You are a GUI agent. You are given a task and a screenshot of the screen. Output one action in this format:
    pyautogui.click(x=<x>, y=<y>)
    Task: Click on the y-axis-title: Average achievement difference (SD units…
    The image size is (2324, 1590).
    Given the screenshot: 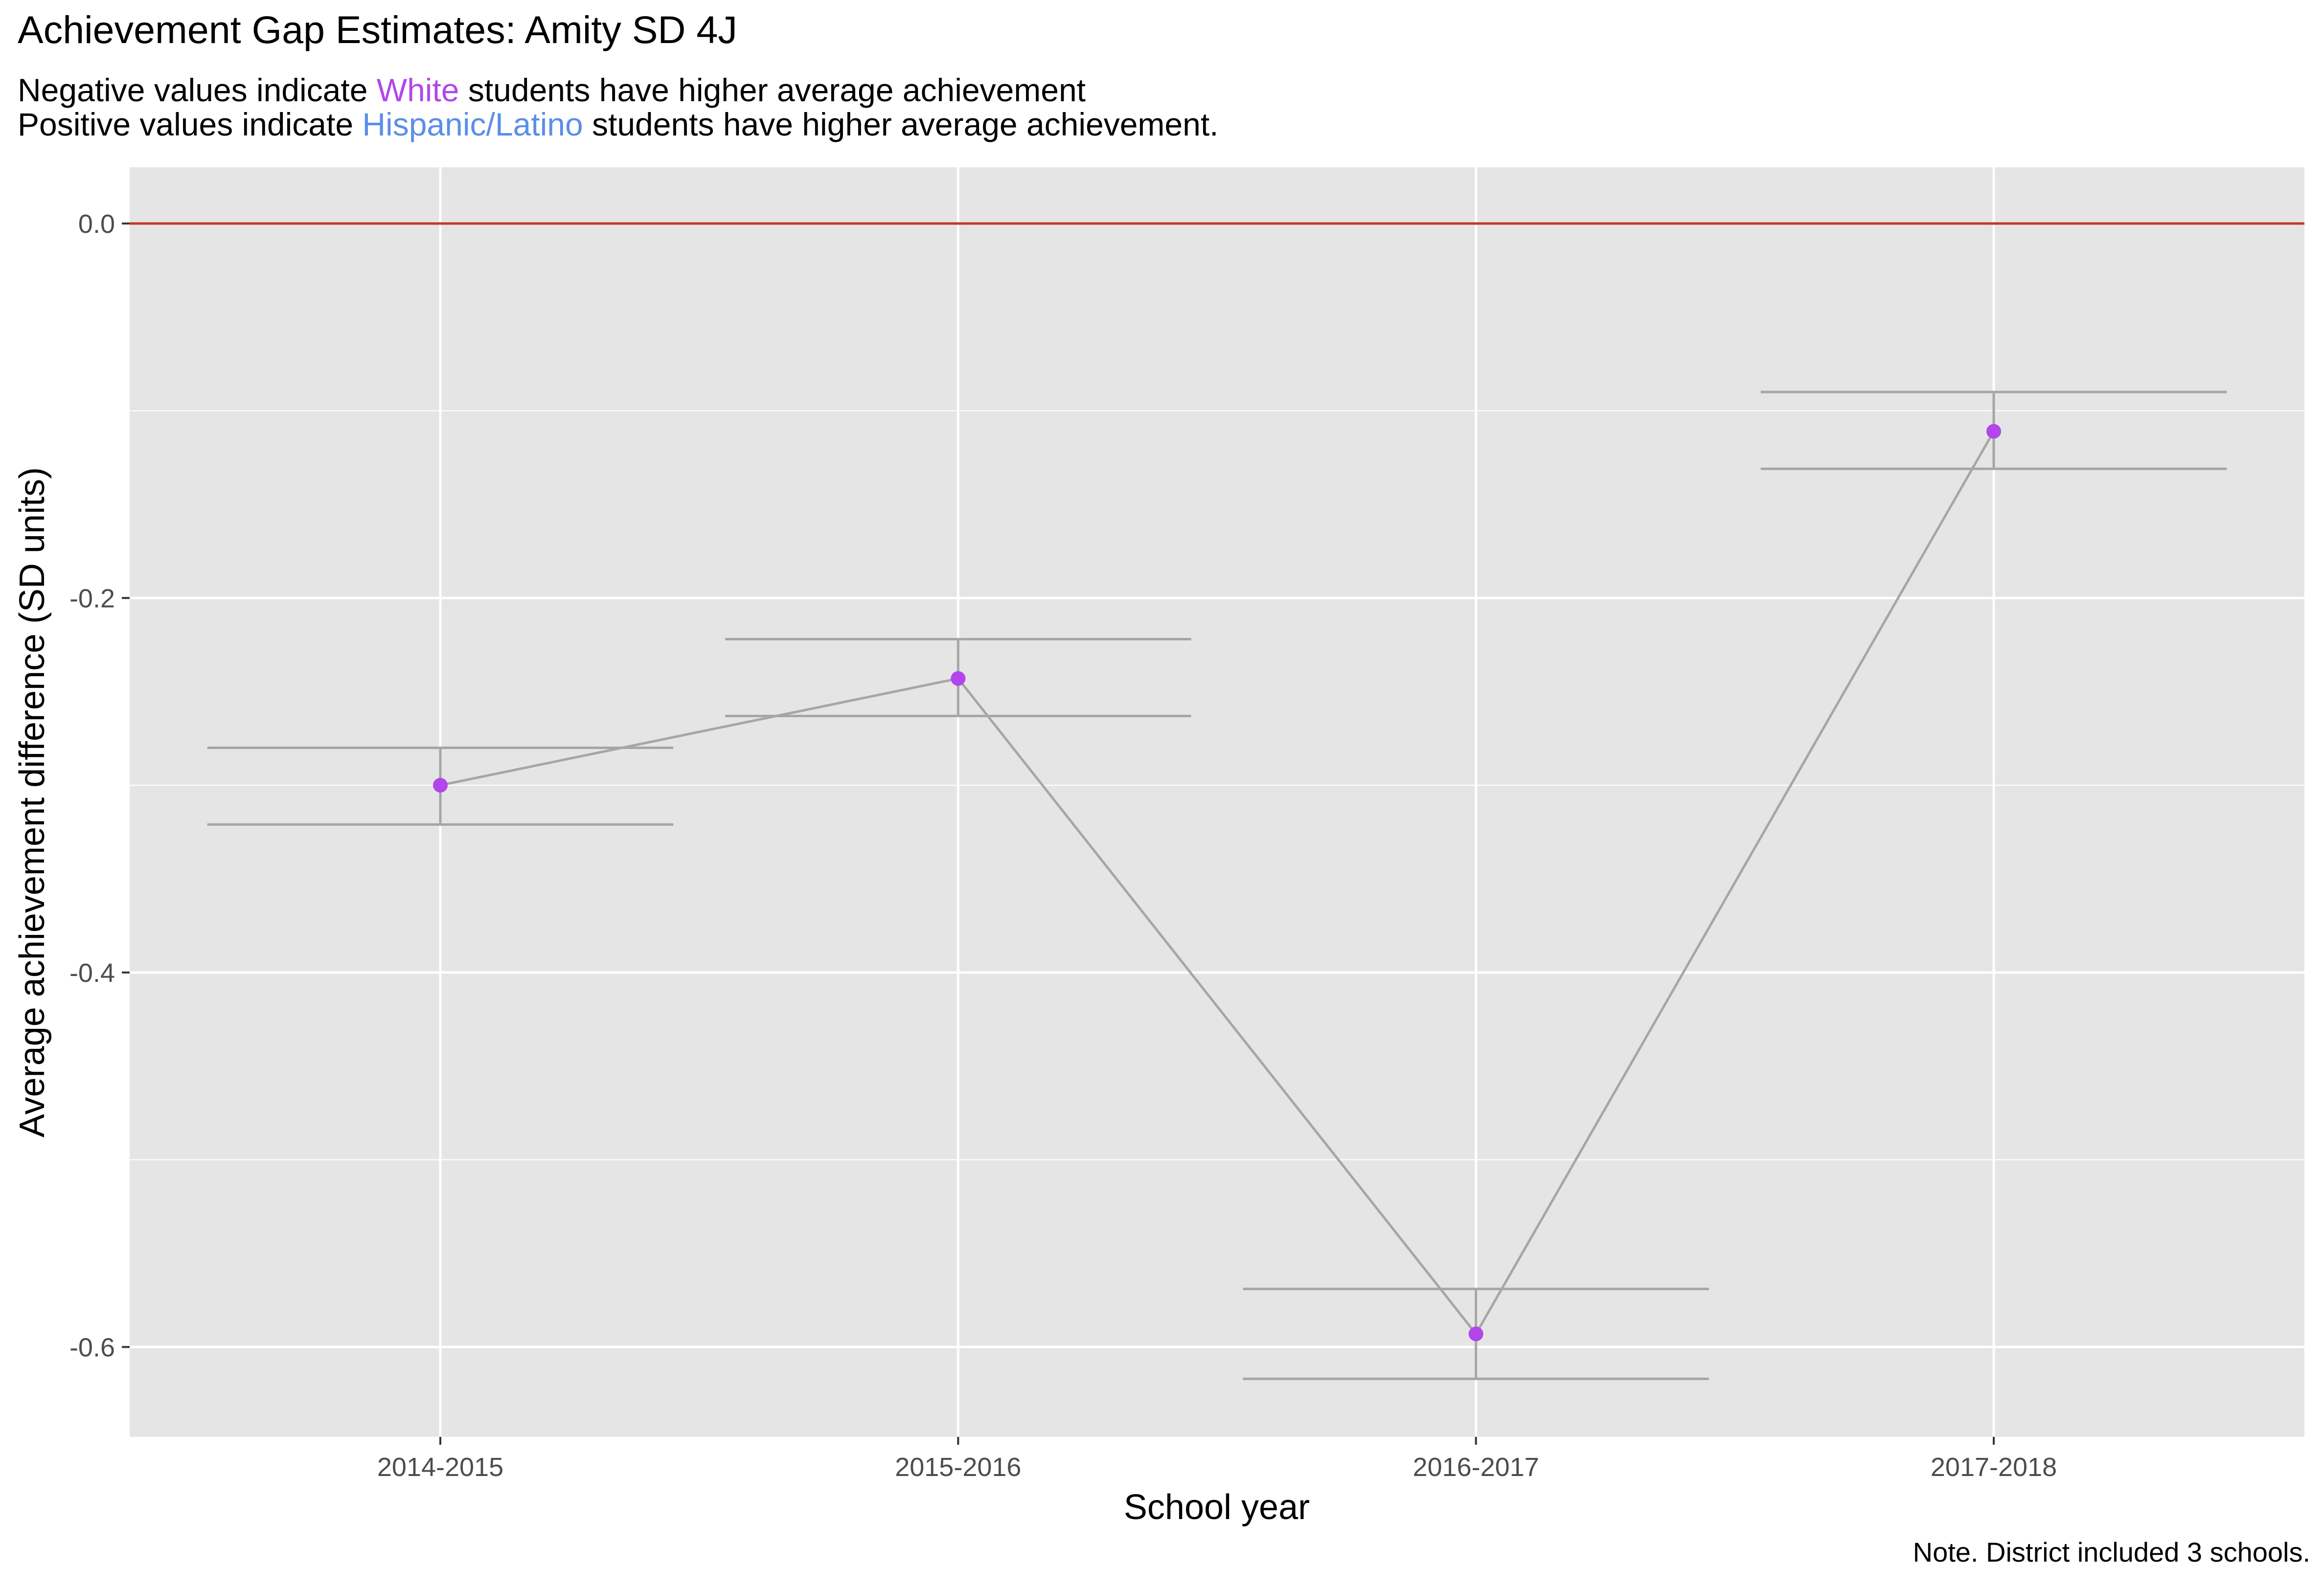 What is the action you would take?
    pyautogui.click(x=33, y=802)
    